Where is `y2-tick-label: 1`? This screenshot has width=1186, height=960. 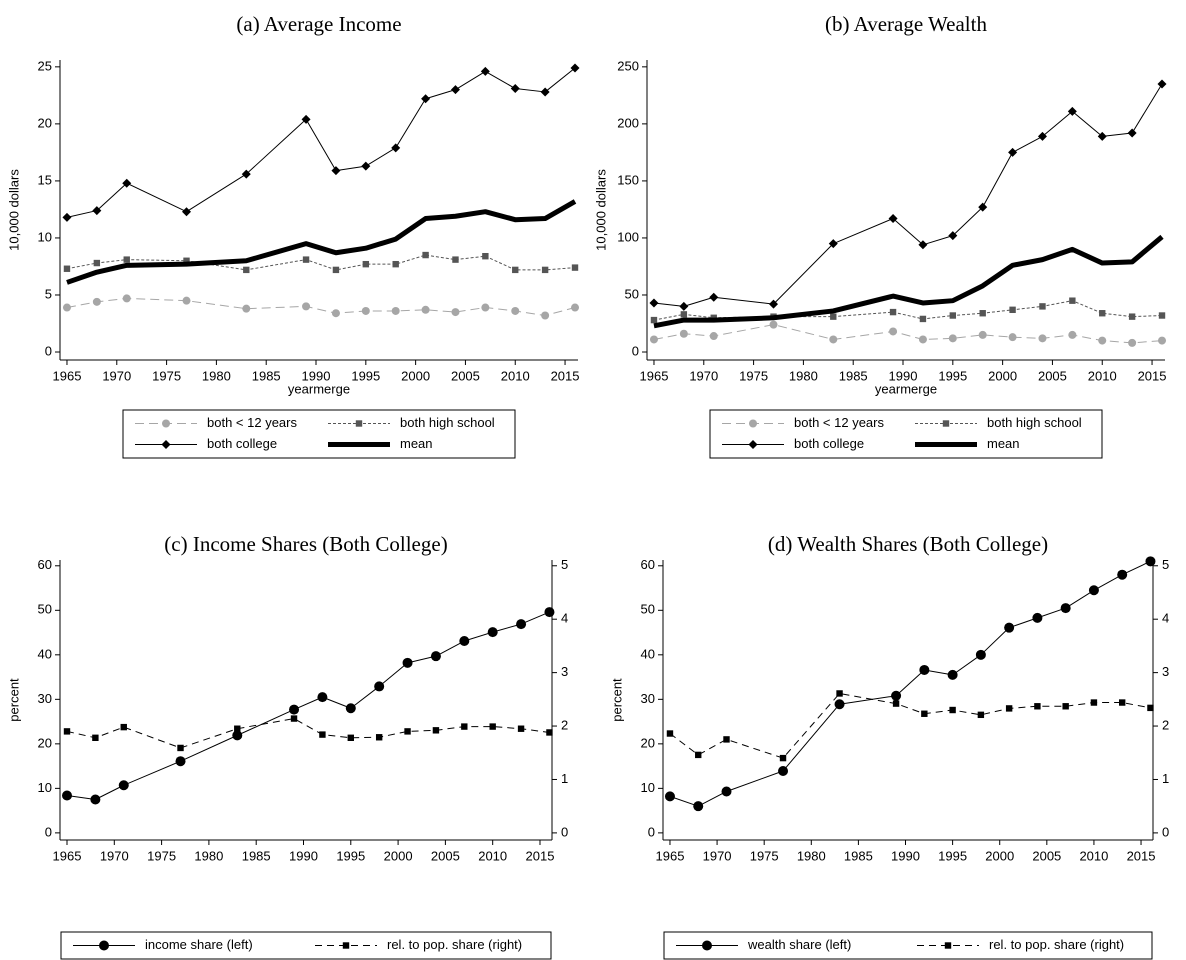 y2-tick-label: 1 is located at coordinates (564, 778).